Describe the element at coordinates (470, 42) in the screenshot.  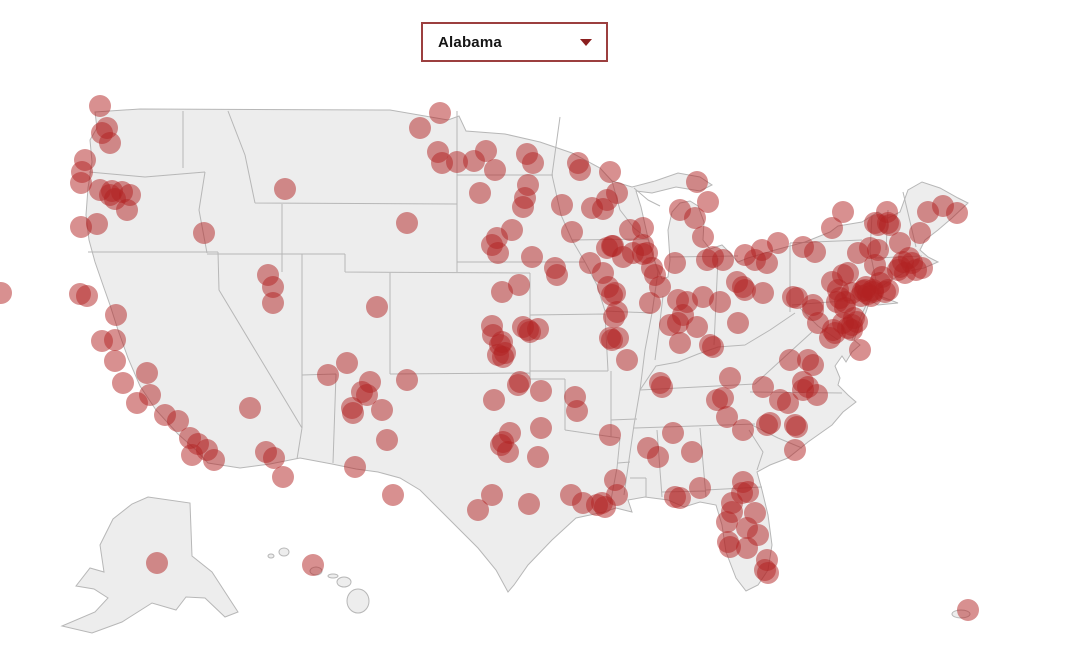
I see `state-dropdown-value: Alabama` at that location.